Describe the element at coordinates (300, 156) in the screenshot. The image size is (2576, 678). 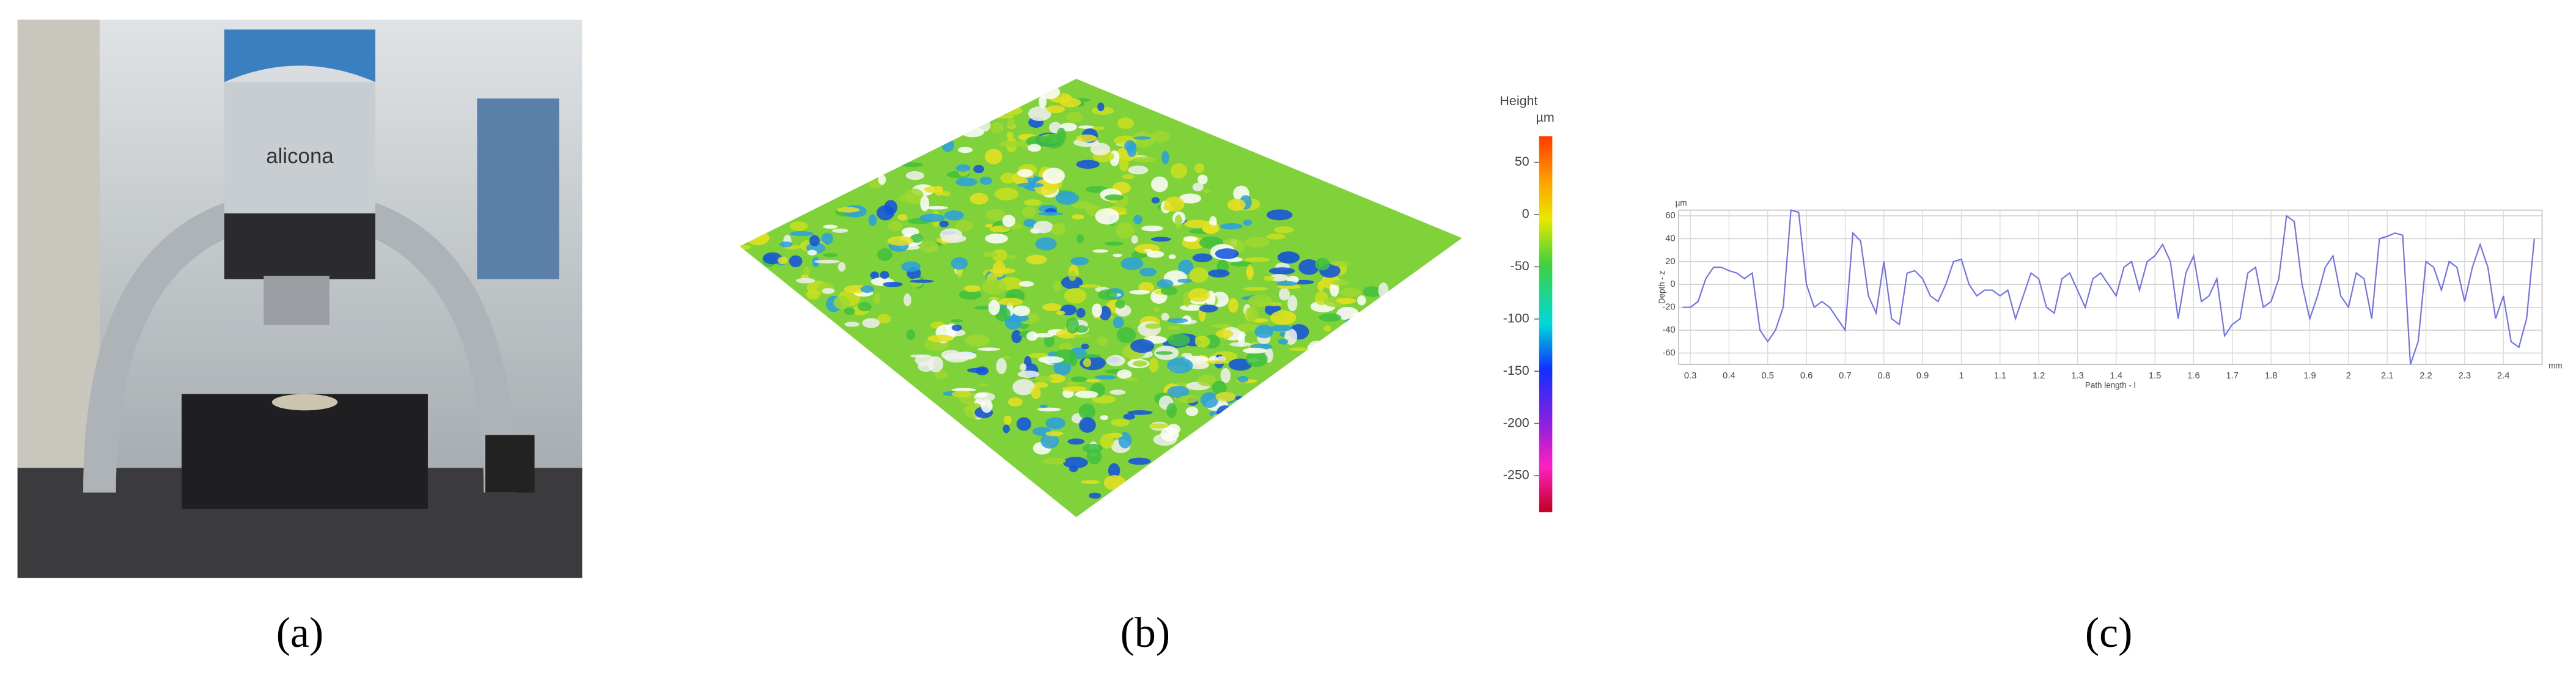
I see `brand-text: alicona` at that location.